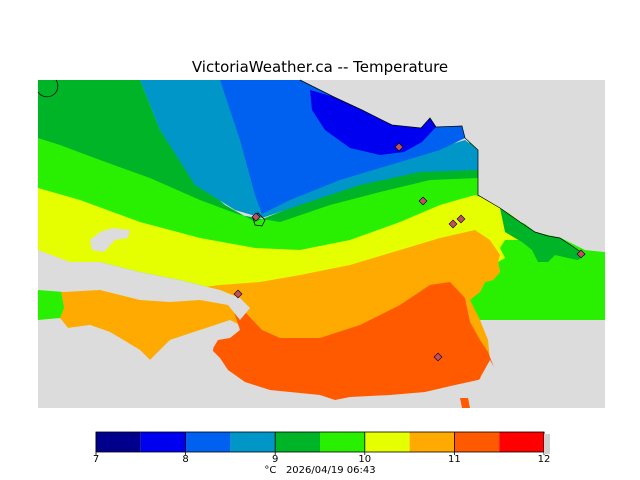  I want to click on scale-shadow, so click(547, 444).